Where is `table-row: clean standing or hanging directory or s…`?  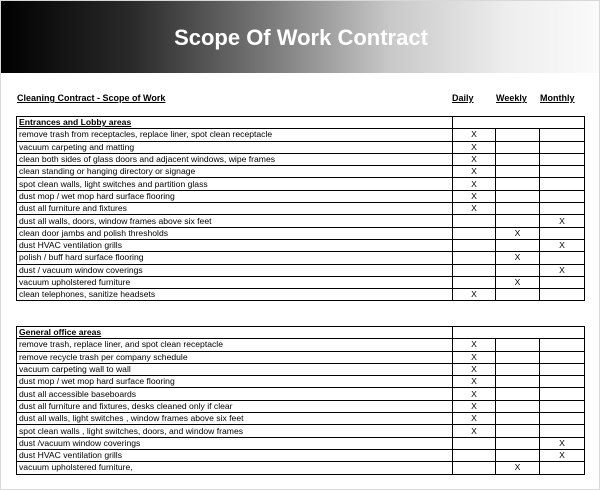 table-row: clean standing or hanging directory or s… is located at coordinates (301, 172).